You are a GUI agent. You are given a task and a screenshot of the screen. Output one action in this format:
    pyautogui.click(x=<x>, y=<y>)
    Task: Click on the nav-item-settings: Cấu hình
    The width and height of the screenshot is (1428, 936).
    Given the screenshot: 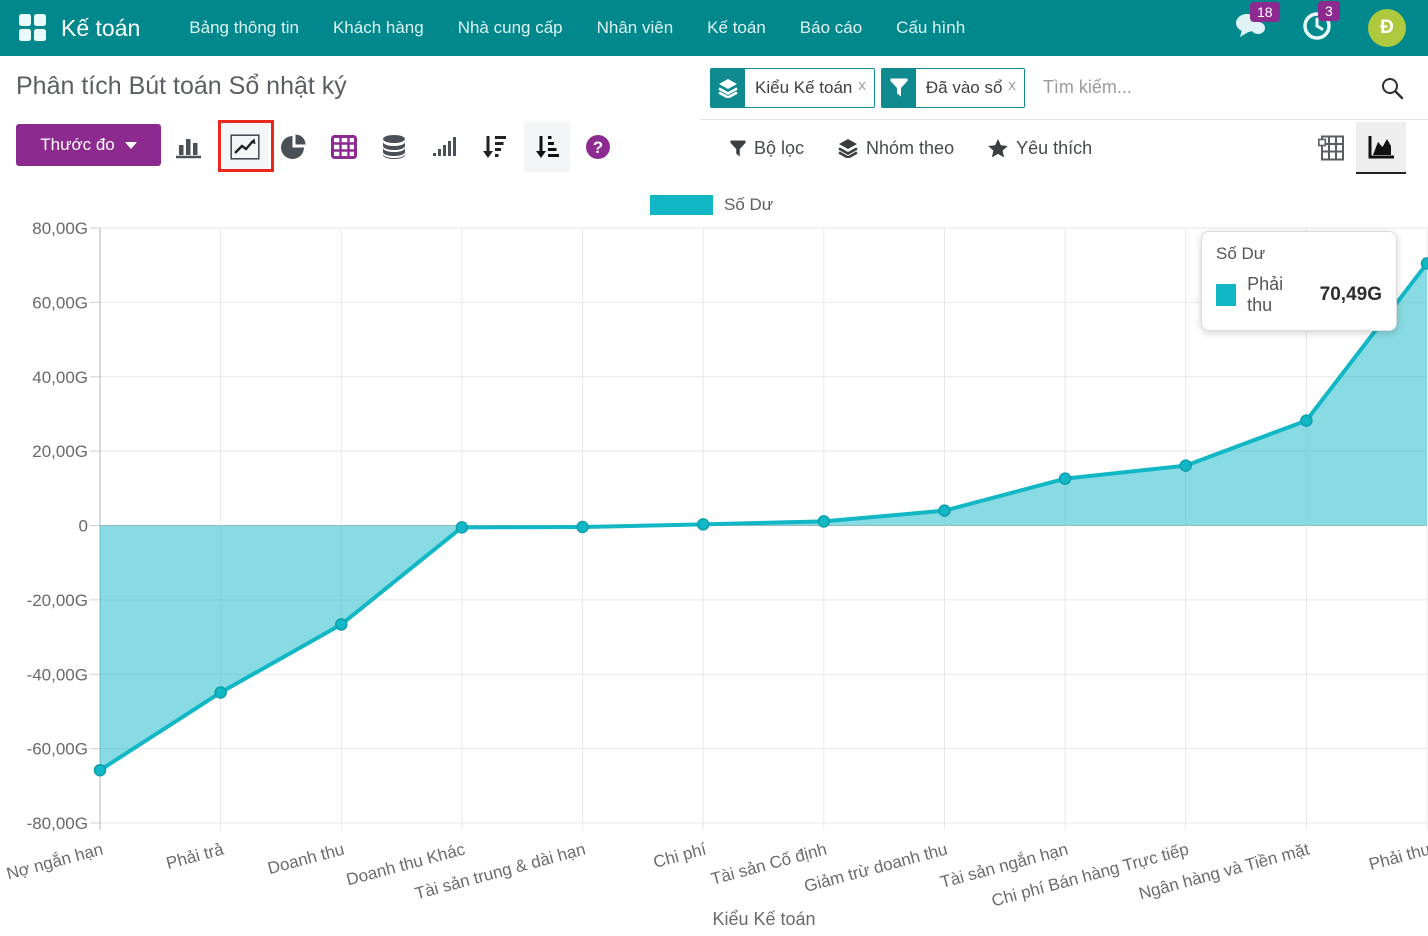 What is the action you would take?
    pyautogui.click(x=931, y=27)
    